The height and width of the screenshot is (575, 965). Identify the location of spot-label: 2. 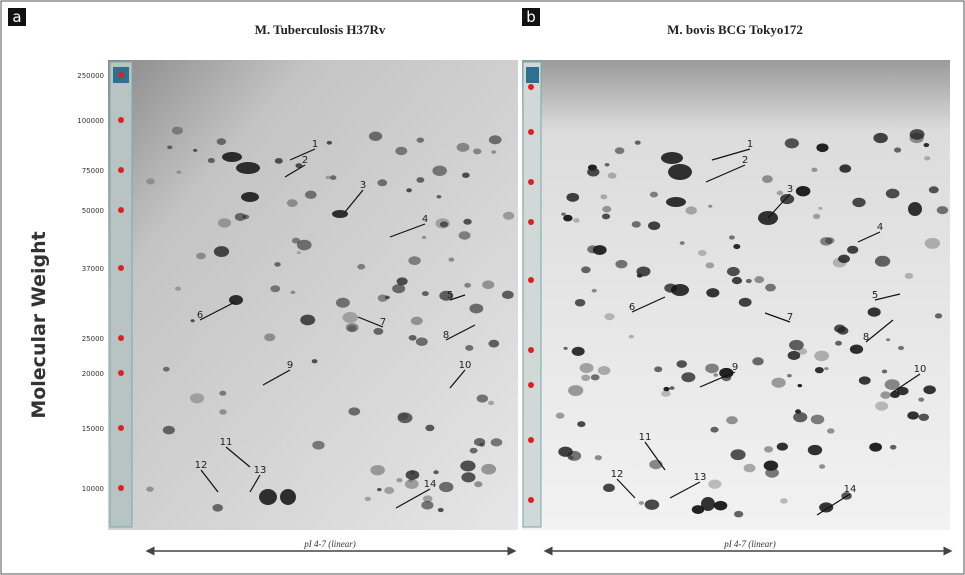
(745, 160).